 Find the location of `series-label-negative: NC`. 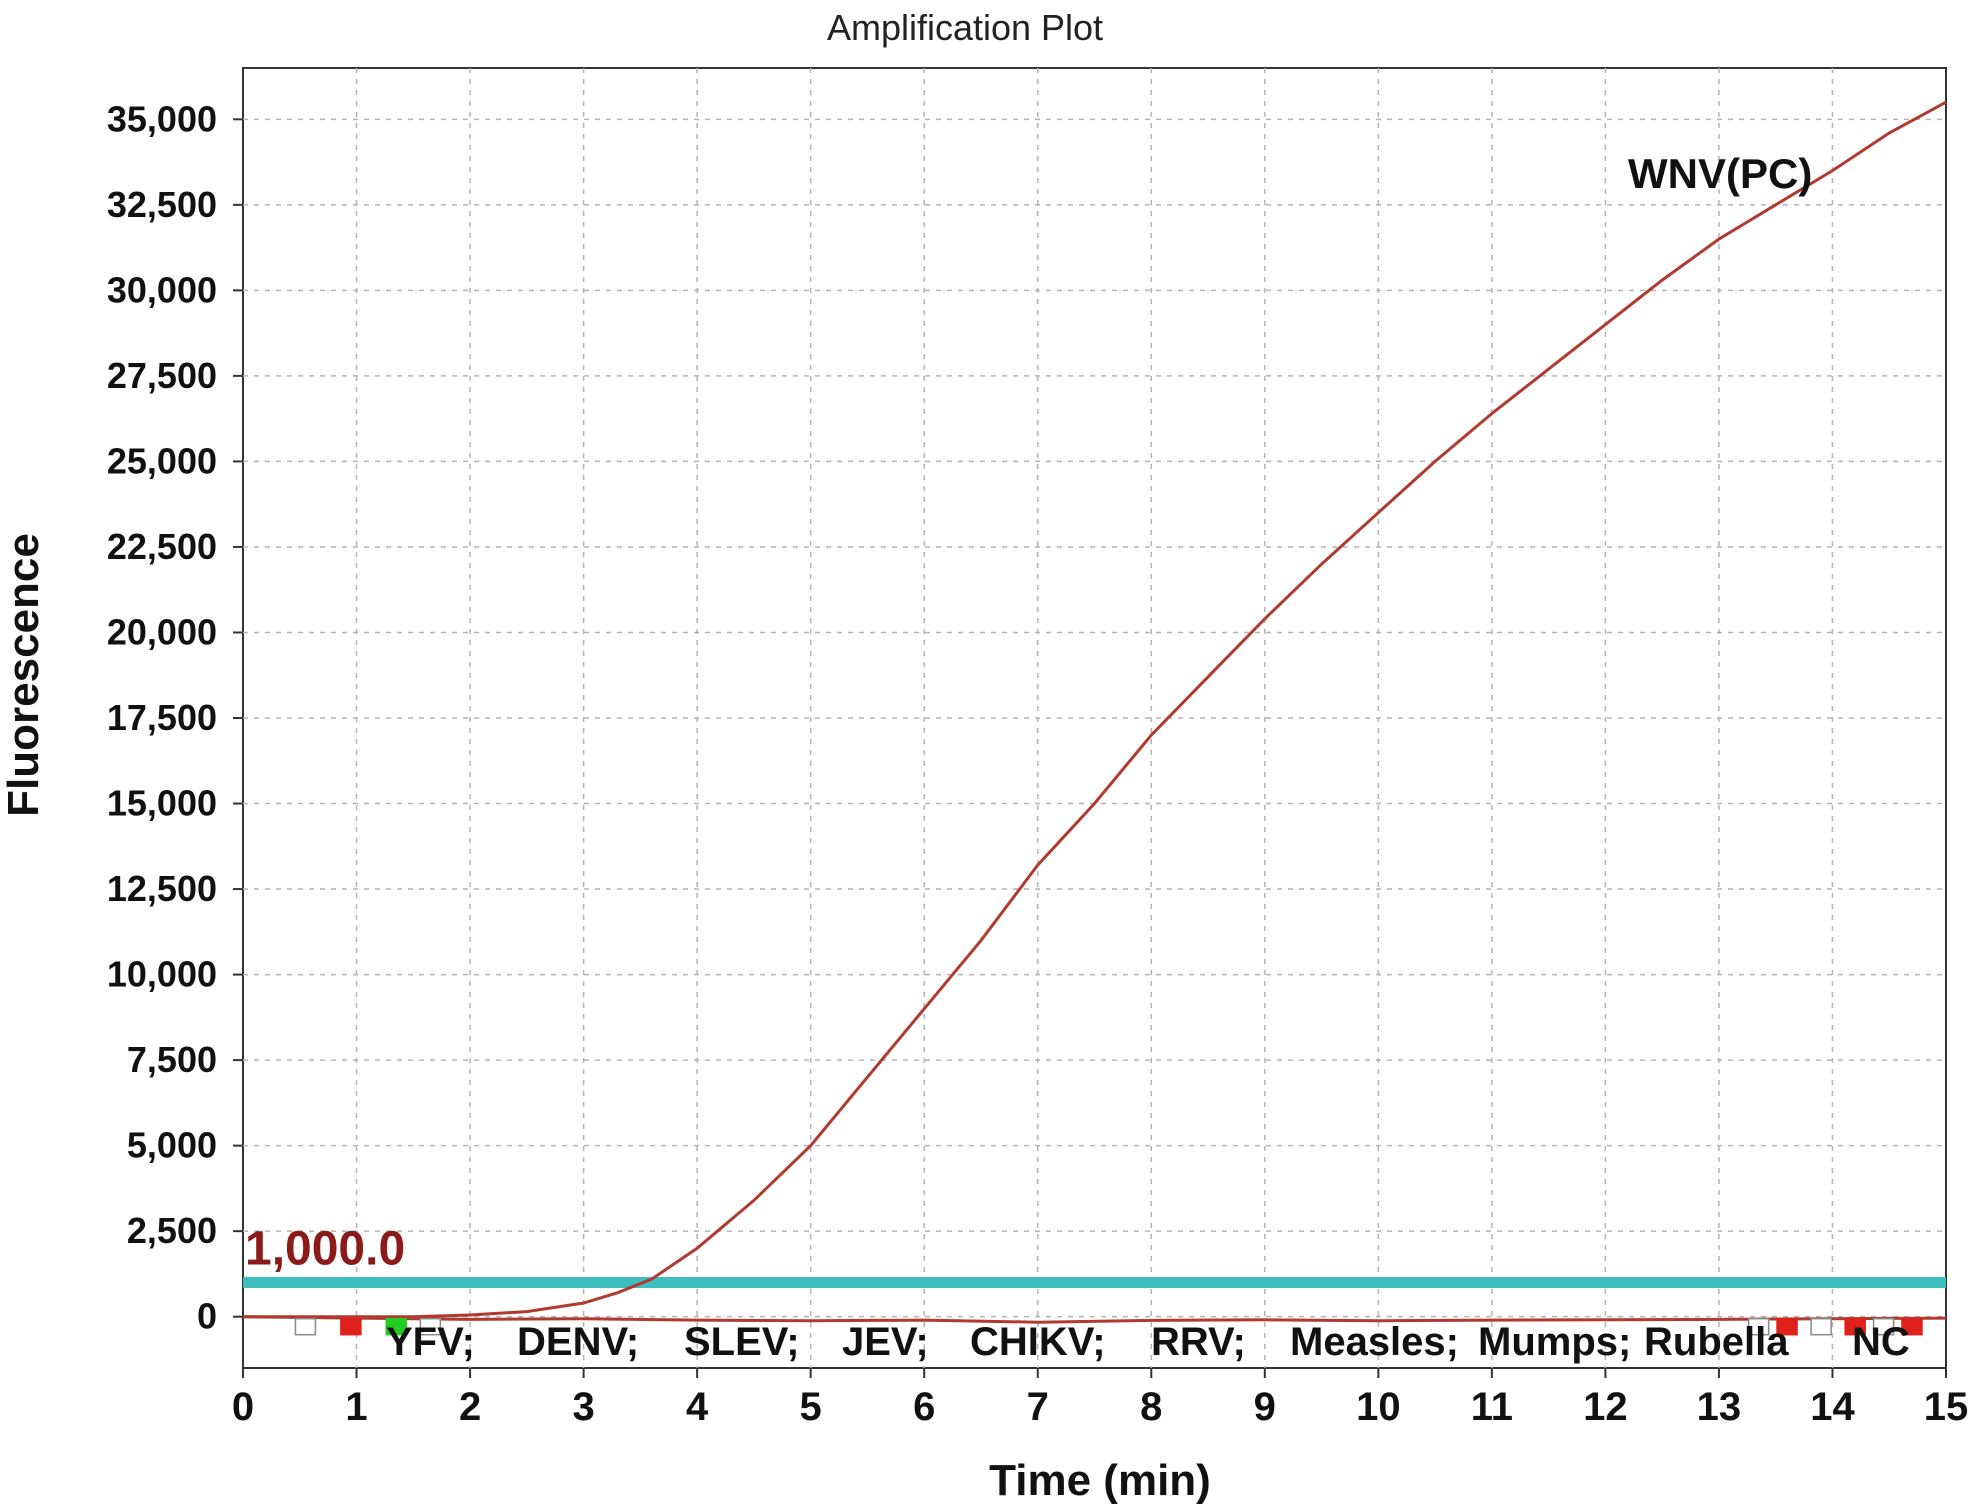

series-label-negative: NC is located at coordinates (1881, 1342).